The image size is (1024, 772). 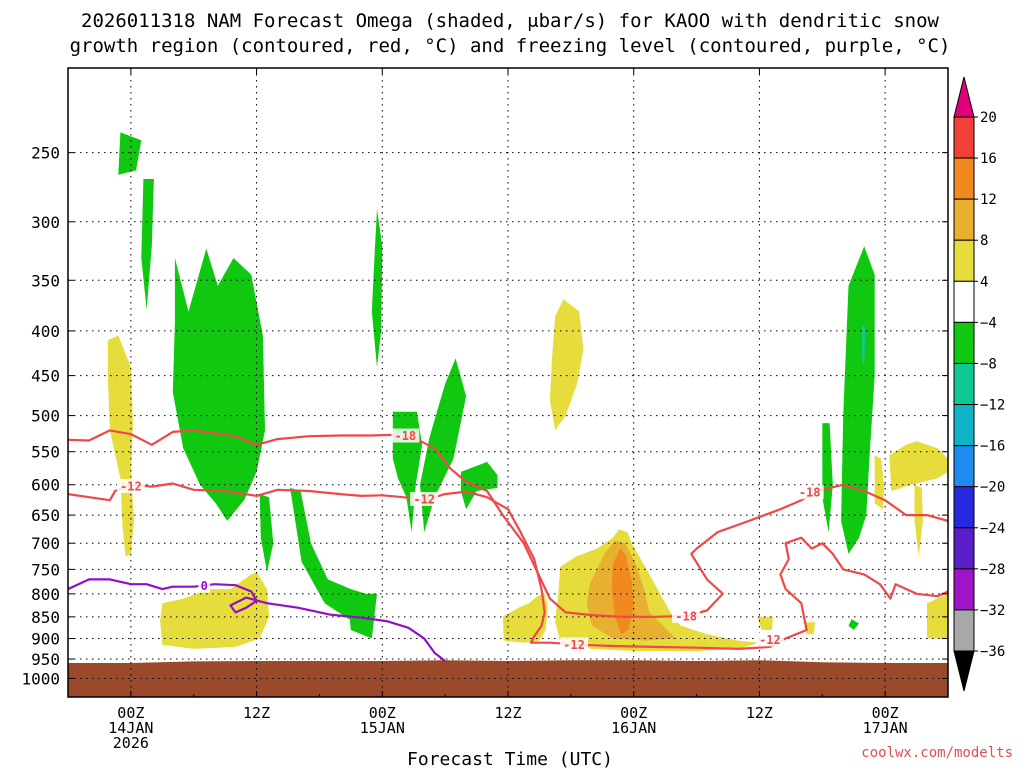 I want to click on colorbar-bottom-arrow, so click(x=964, y=671).